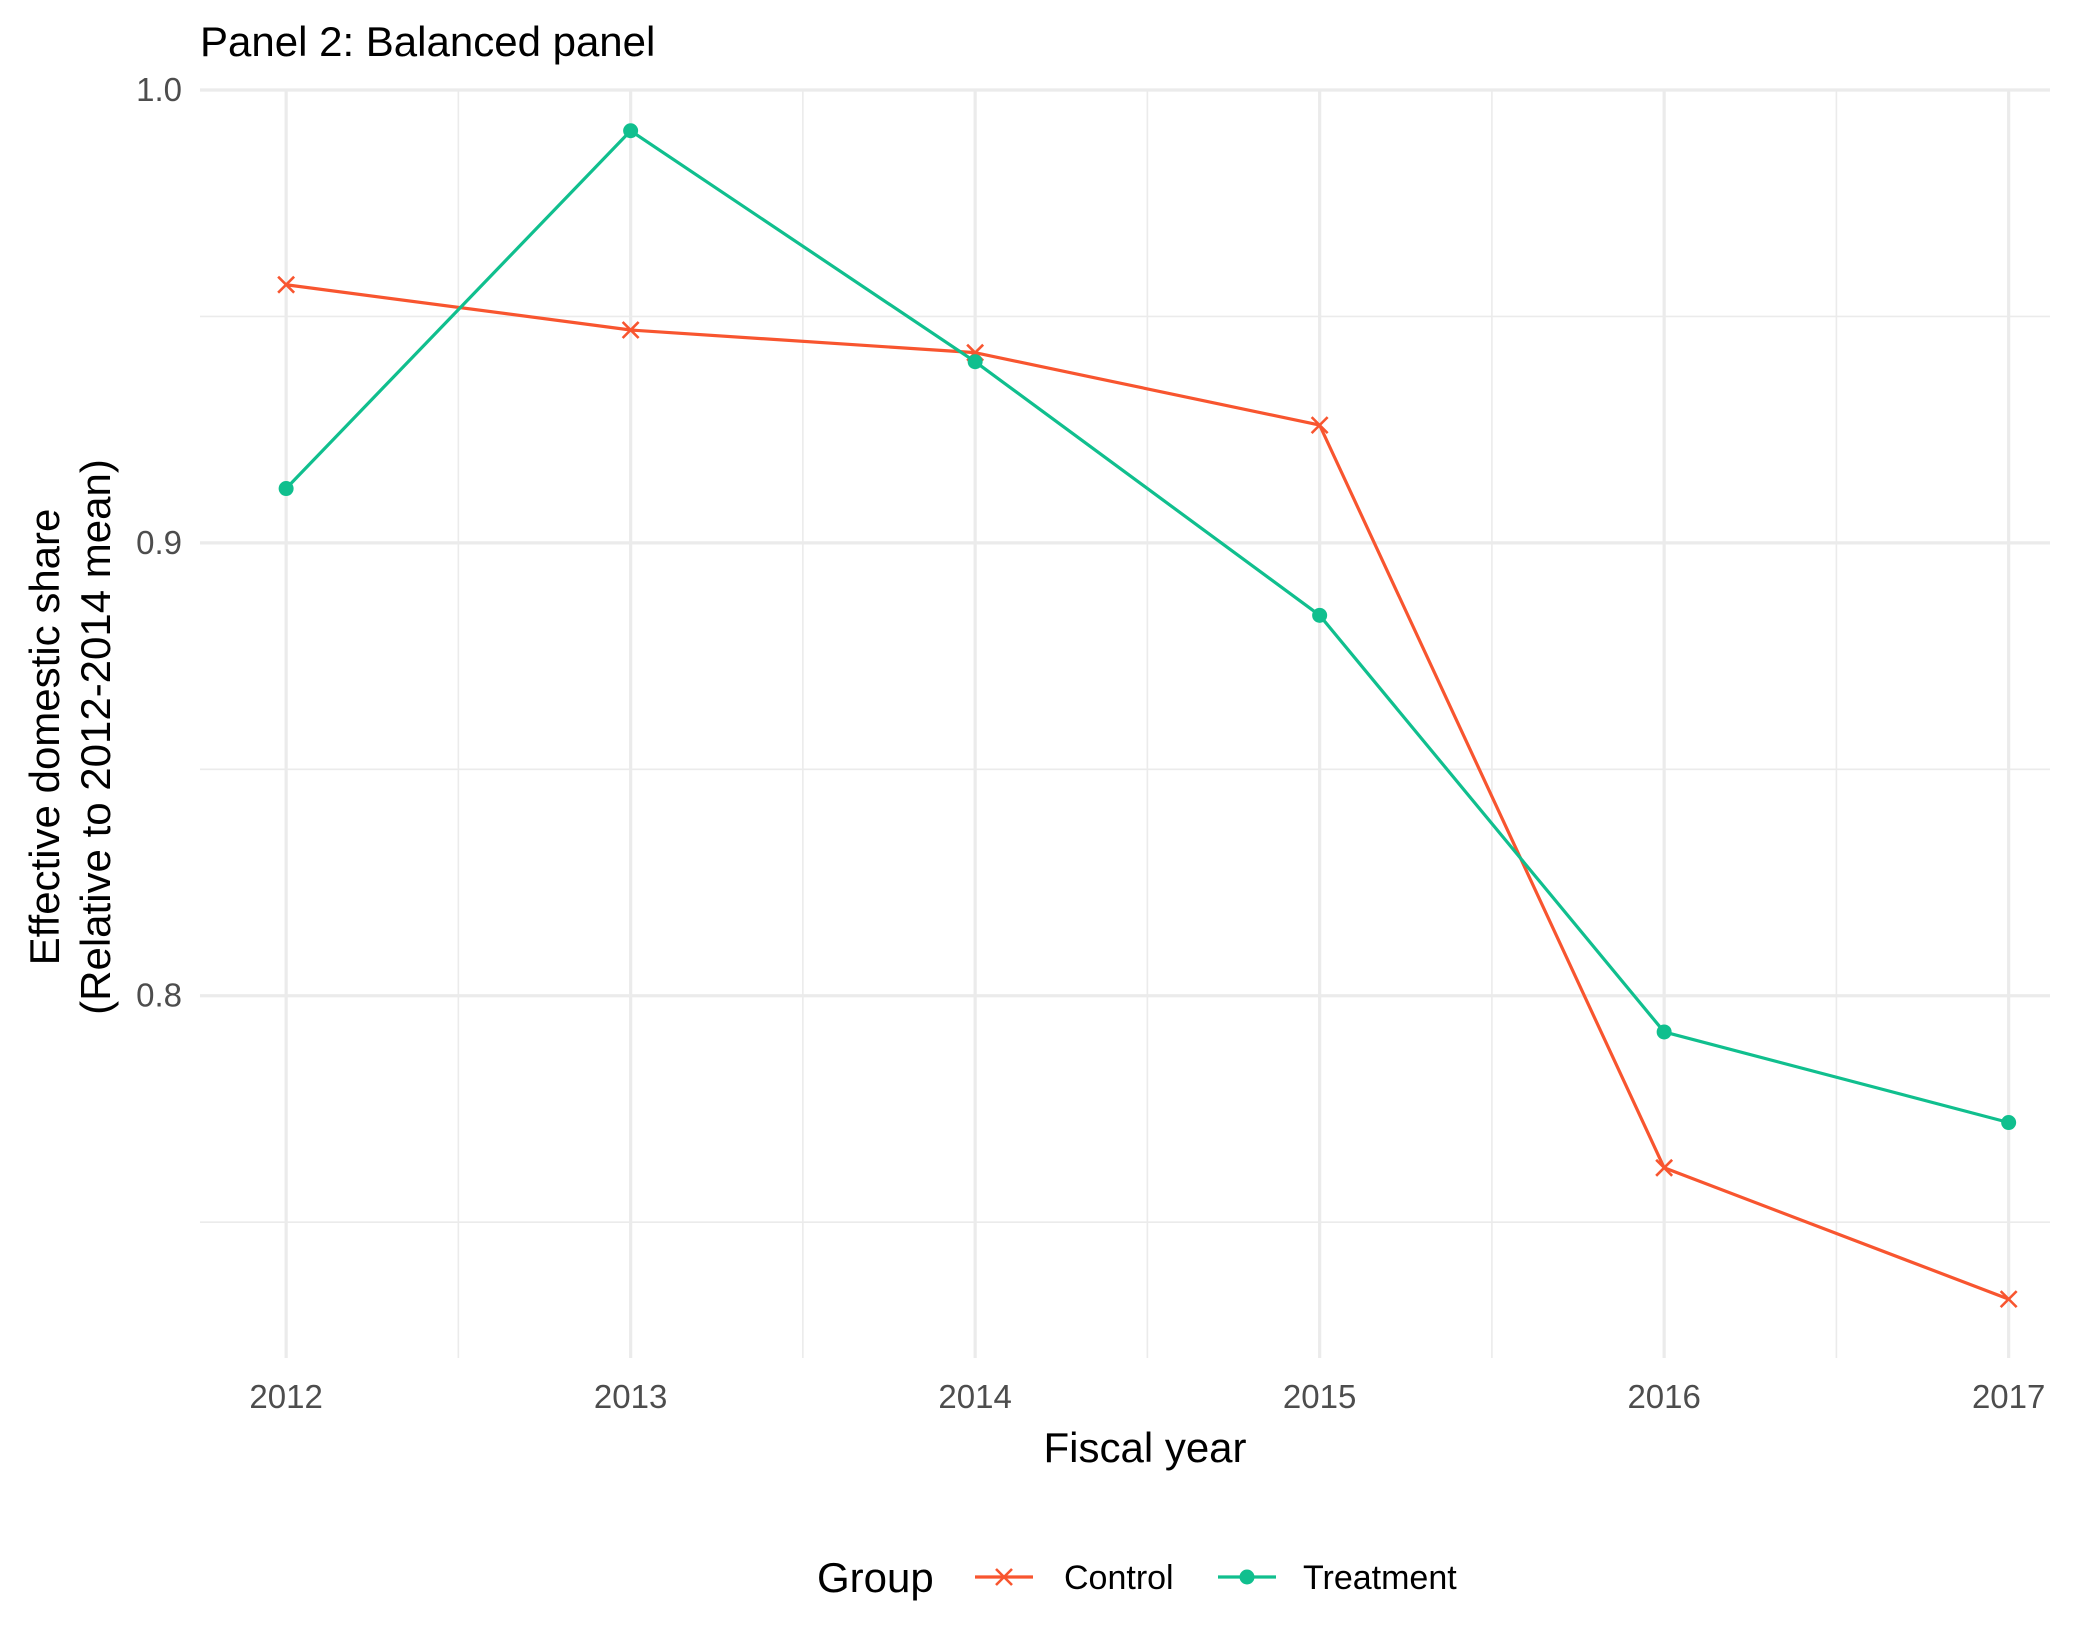  I want to click on x-axis-title: Fiscal year, so click(1144, 1447).